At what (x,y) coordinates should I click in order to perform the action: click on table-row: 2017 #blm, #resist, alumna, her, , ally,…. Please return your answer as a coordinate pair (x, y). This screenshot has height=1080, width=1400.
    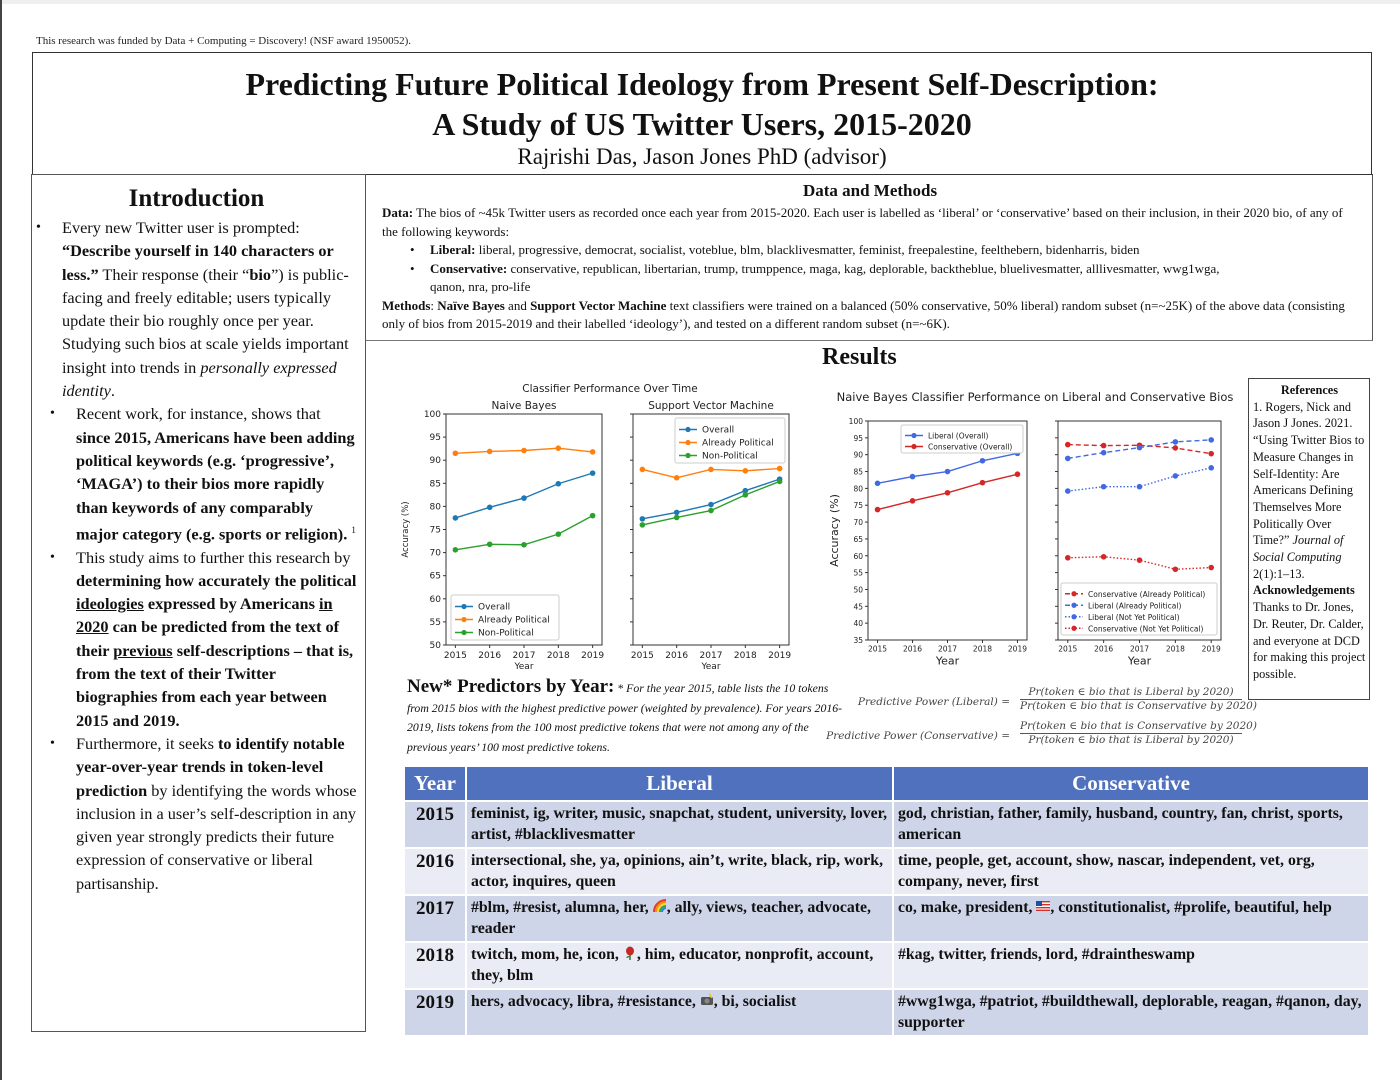
    Looking at the image, I should click on (886, 918).